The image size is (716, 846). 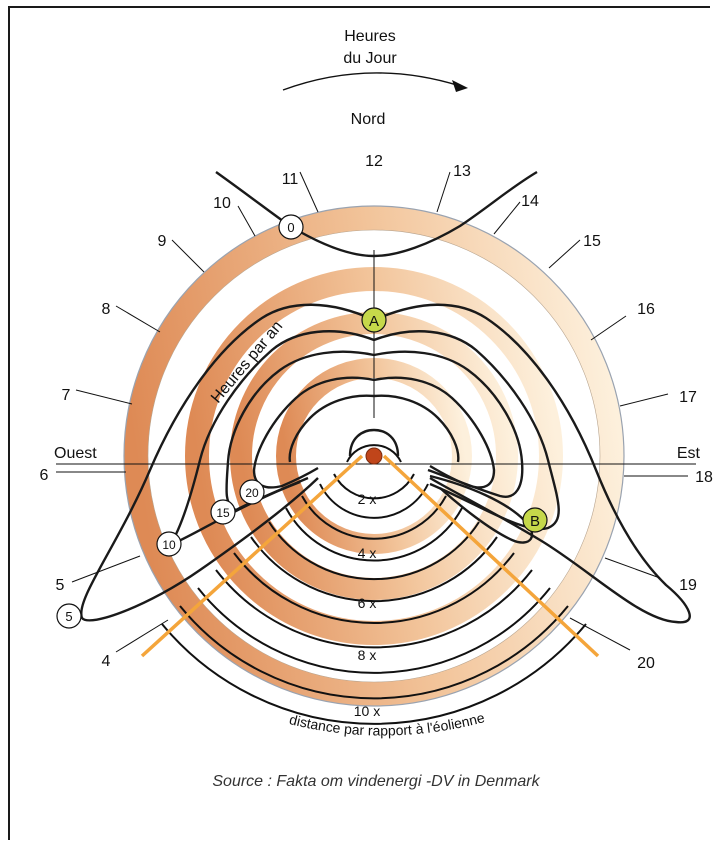 What do you see at coordinates (371, 81) in the screenshot?
I see `day-hours-arrow` at bounding box center [371, 81].